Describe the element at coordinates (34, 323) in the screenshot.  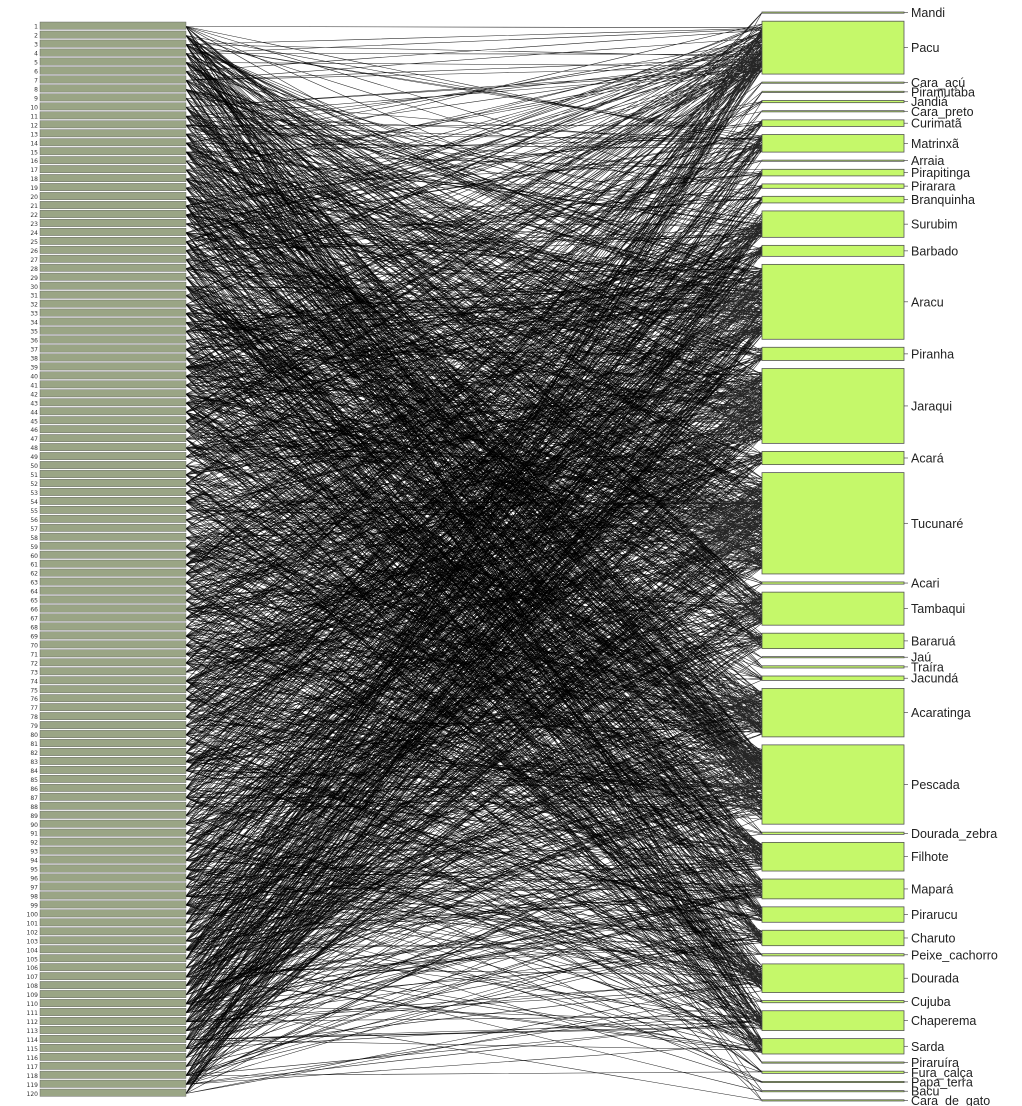
I see `lower-node-label: 34` at that location.